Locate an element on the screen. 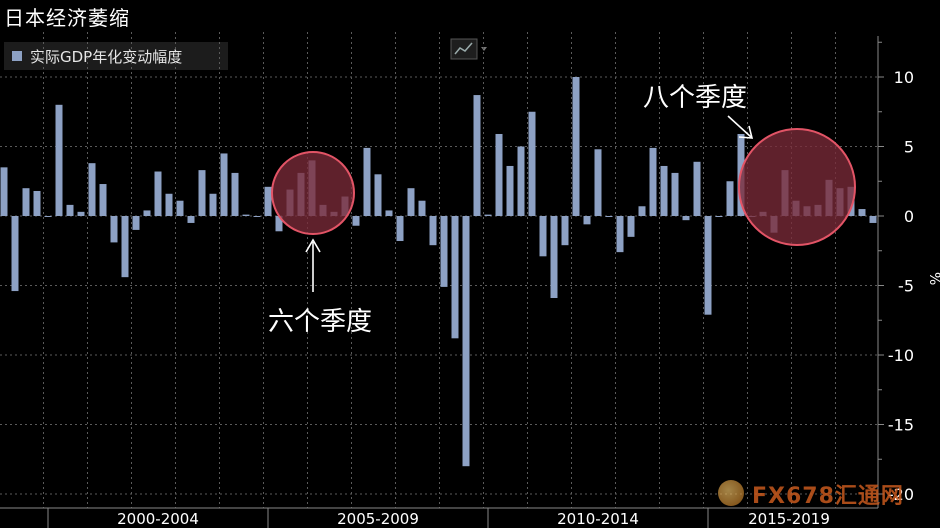 This screenshot has height=528, width=940. chart-title: 日本经济萎缩 is located at coordinates (67, 18).